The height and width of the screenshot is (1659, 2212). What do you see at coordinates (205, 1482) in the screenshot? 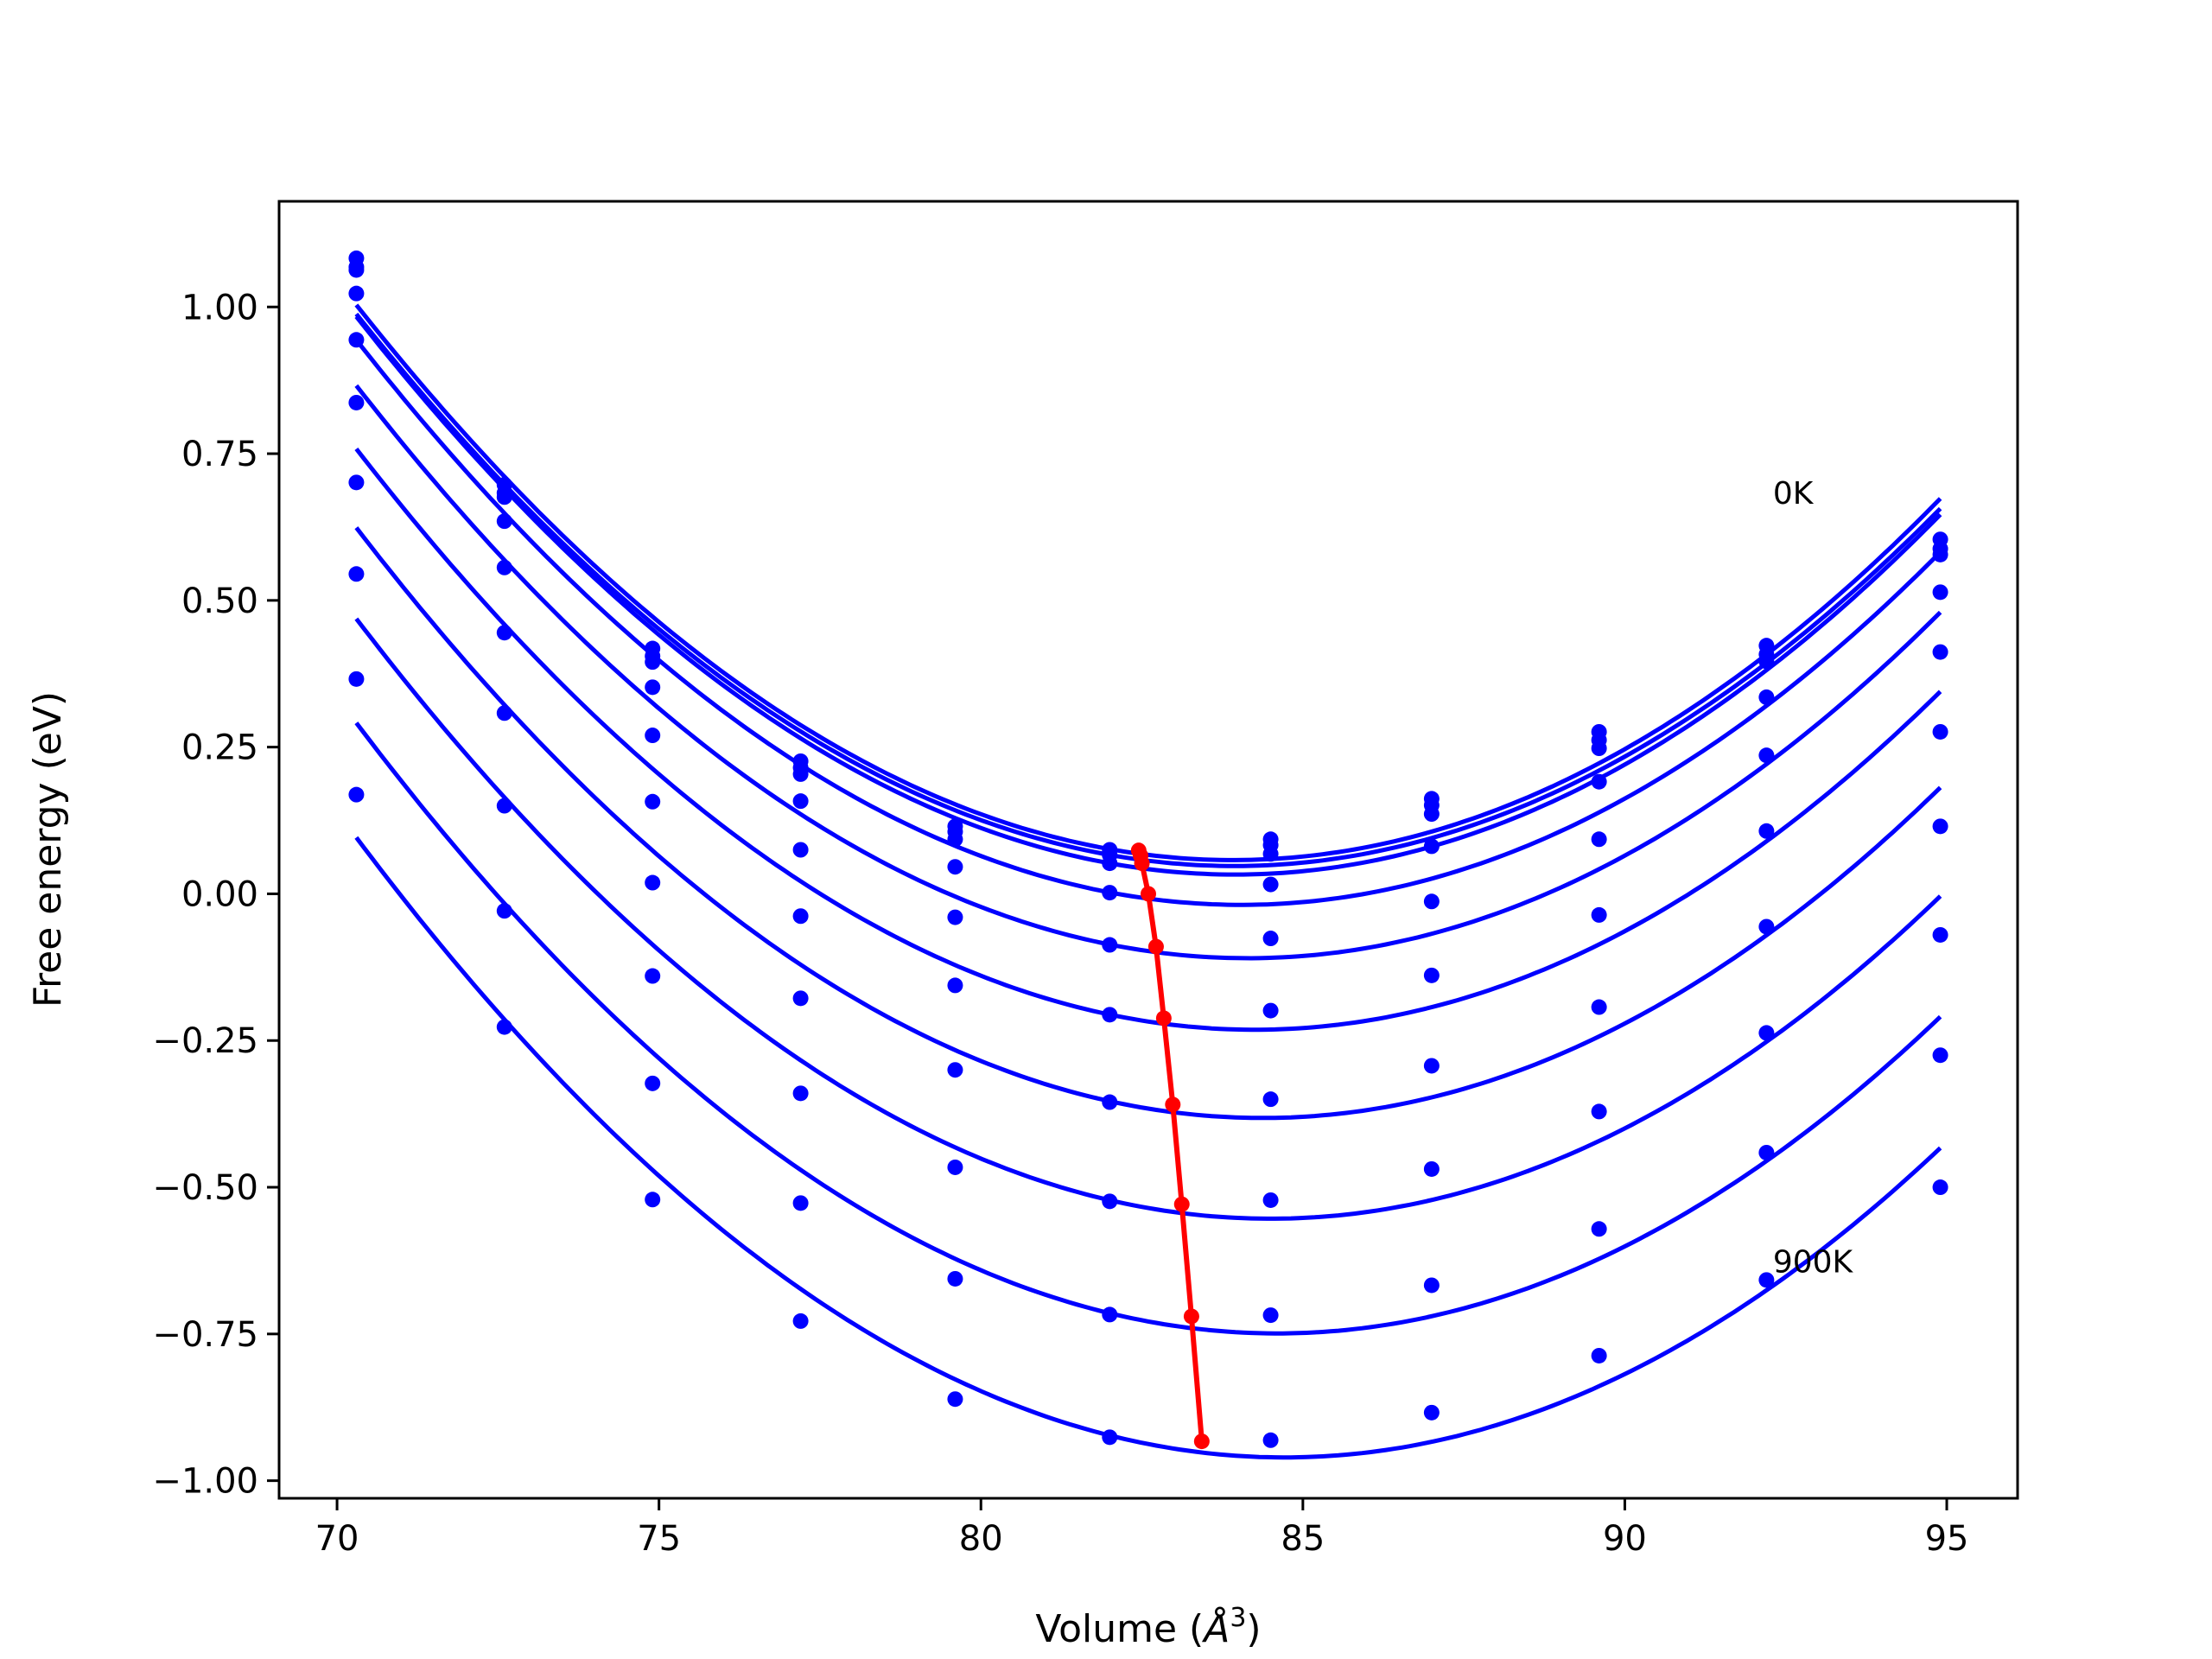
I see `y-tick-label-8: −1.00` at bounding box center [205, 1482].